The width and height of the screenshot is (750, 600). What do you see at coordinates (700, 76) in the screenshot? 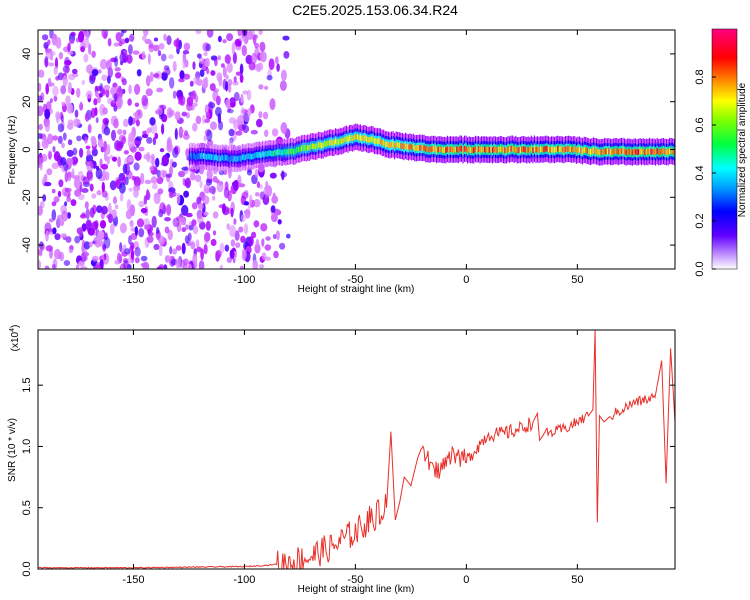
I see `colorbar-tick-label: 0.8` at bounding box center [700, 76].